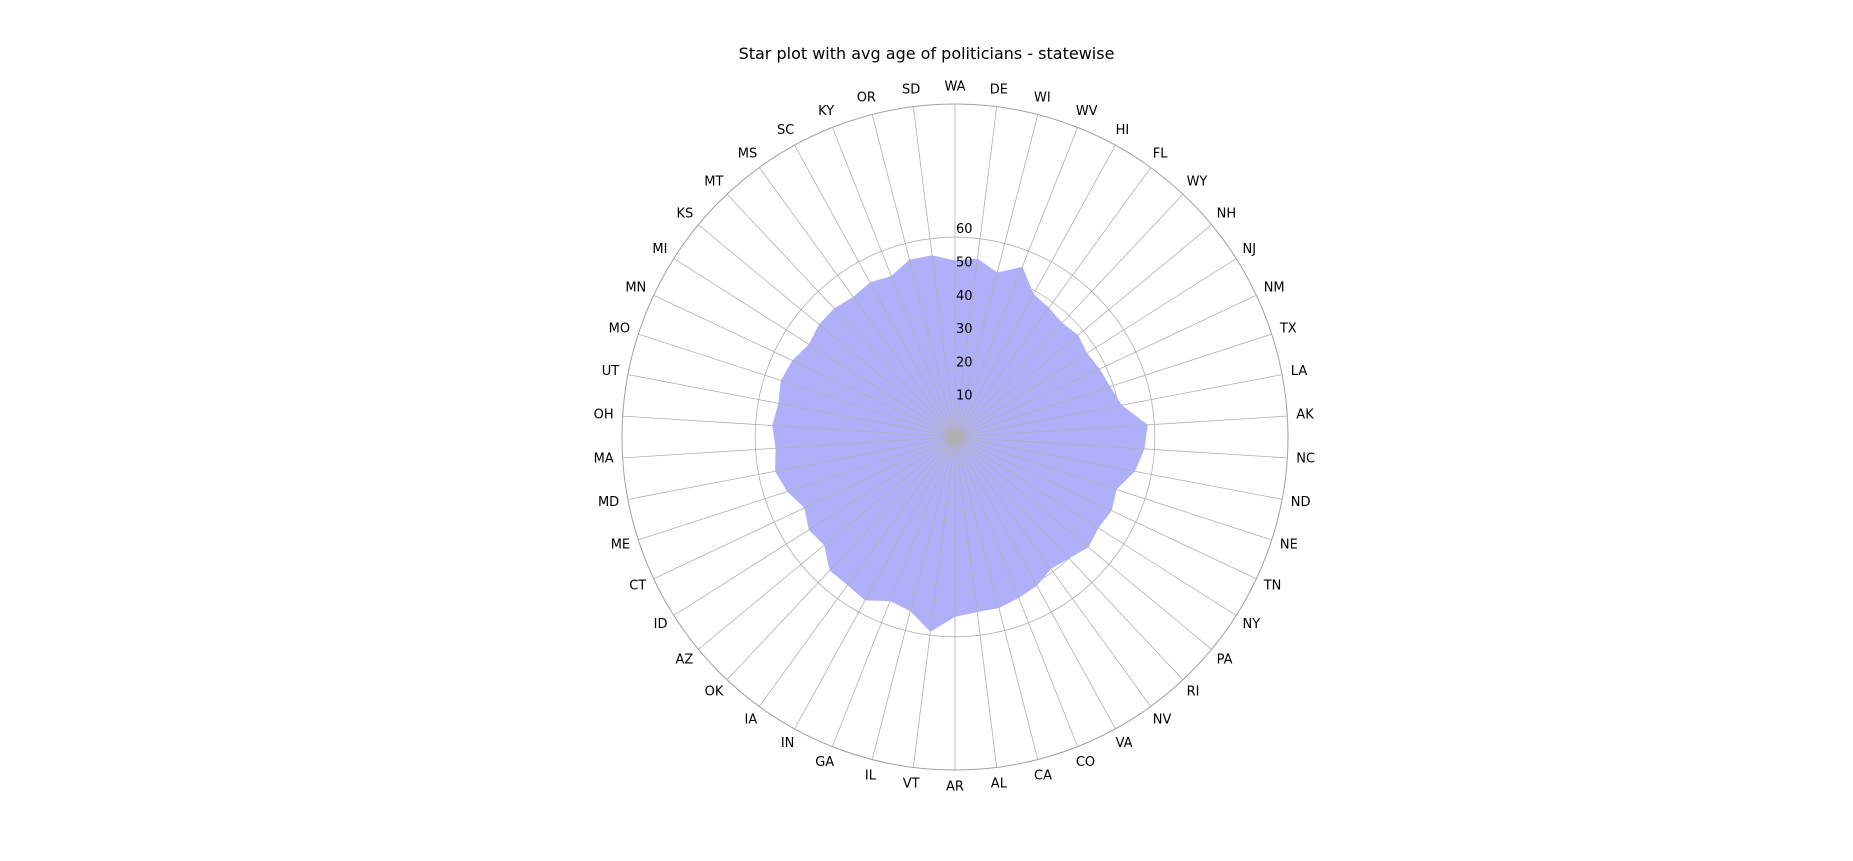  What do you see at coordinates (871, 776) in the screenshot?
I see `category-label-IL: IL` at bounding box center [871, 776].